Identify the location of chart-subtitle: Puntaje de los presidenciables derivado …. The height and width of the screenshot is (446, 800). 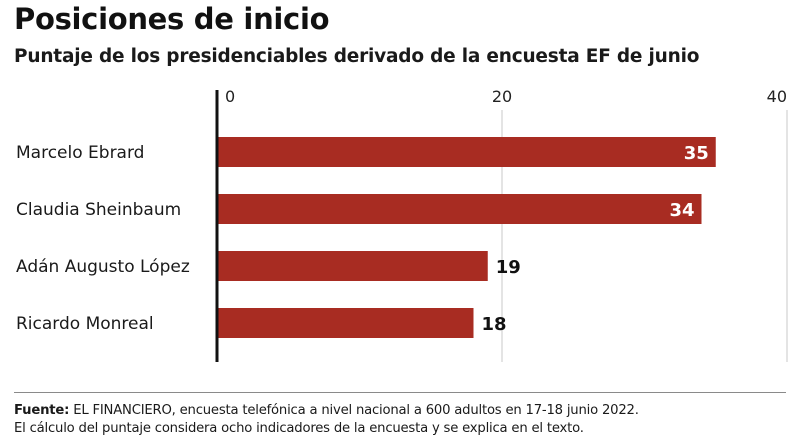
(357, 56).